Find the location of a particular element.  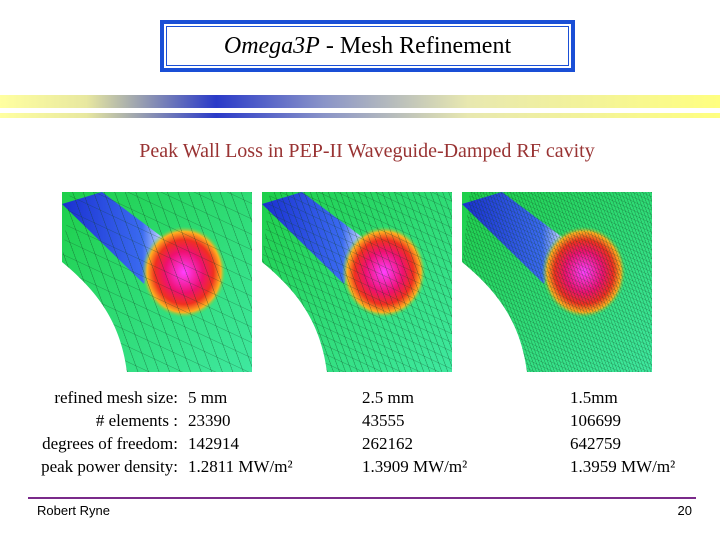

cell-value: 262162 is located at coordinates (387, 443).